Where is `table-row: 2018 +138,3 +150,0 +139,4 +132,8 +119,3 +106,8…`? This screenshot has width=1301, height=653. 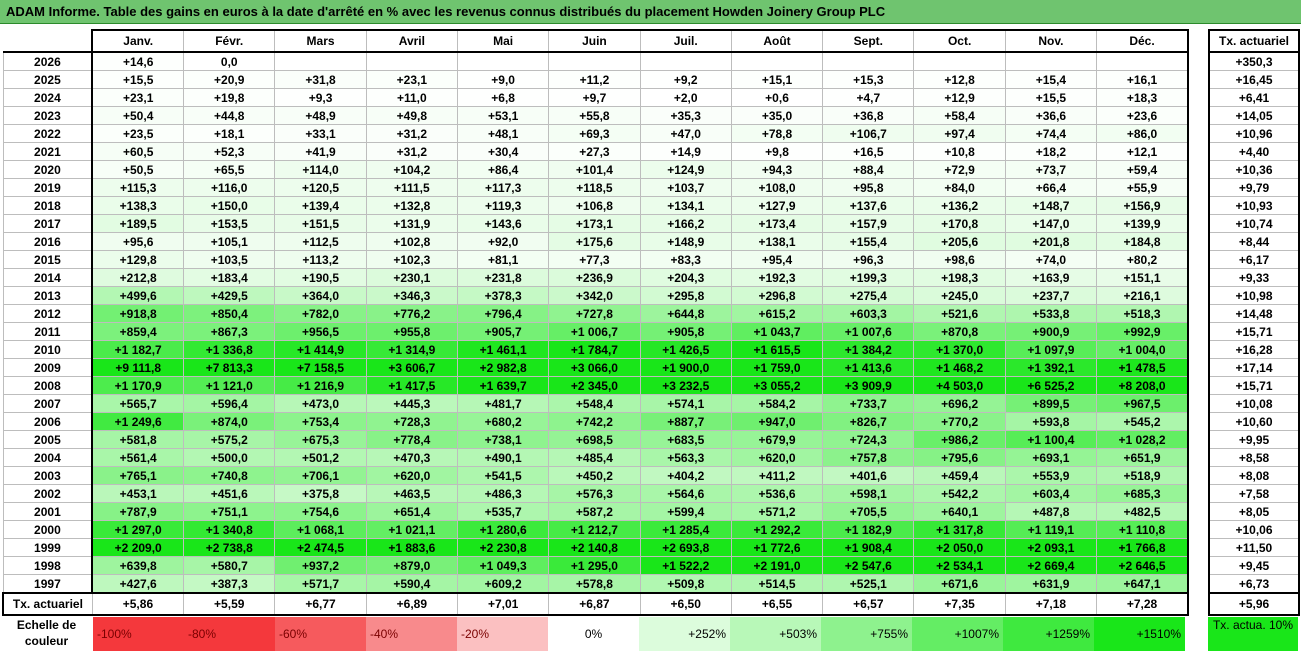
table-row: 2018 +138,3 +150,0 +139,4 +132,8 +119,3 +106,8… is located at coordinates (596, 205).